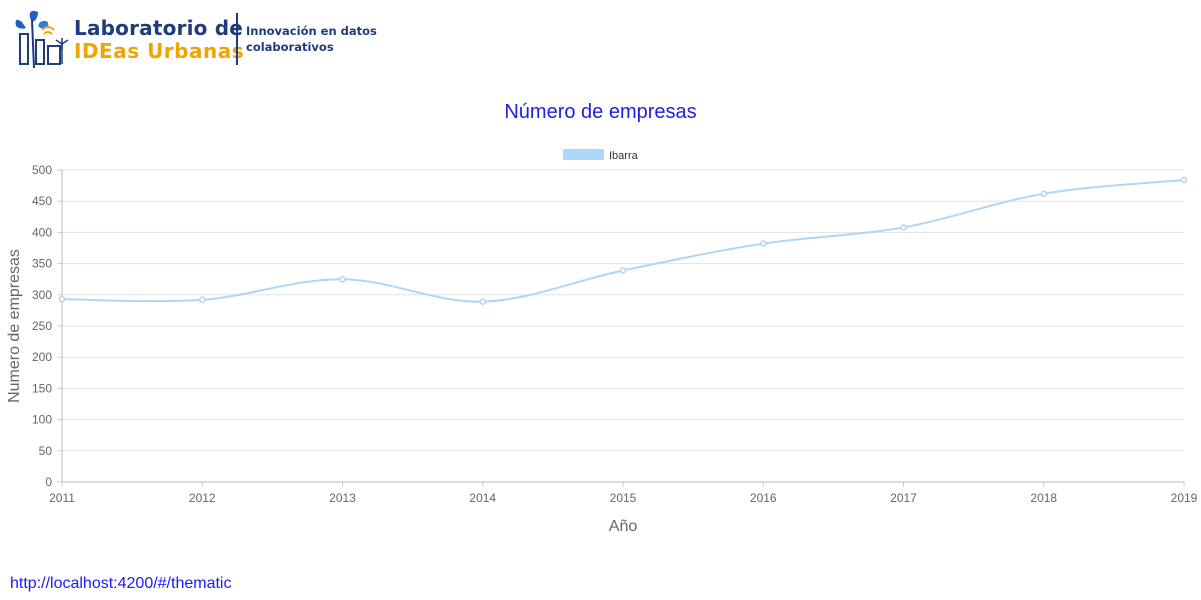  Describe the element at coordinates (311, 39) in the screenshot. I see `tagline: Innovación en datos colaborativos` at that location.